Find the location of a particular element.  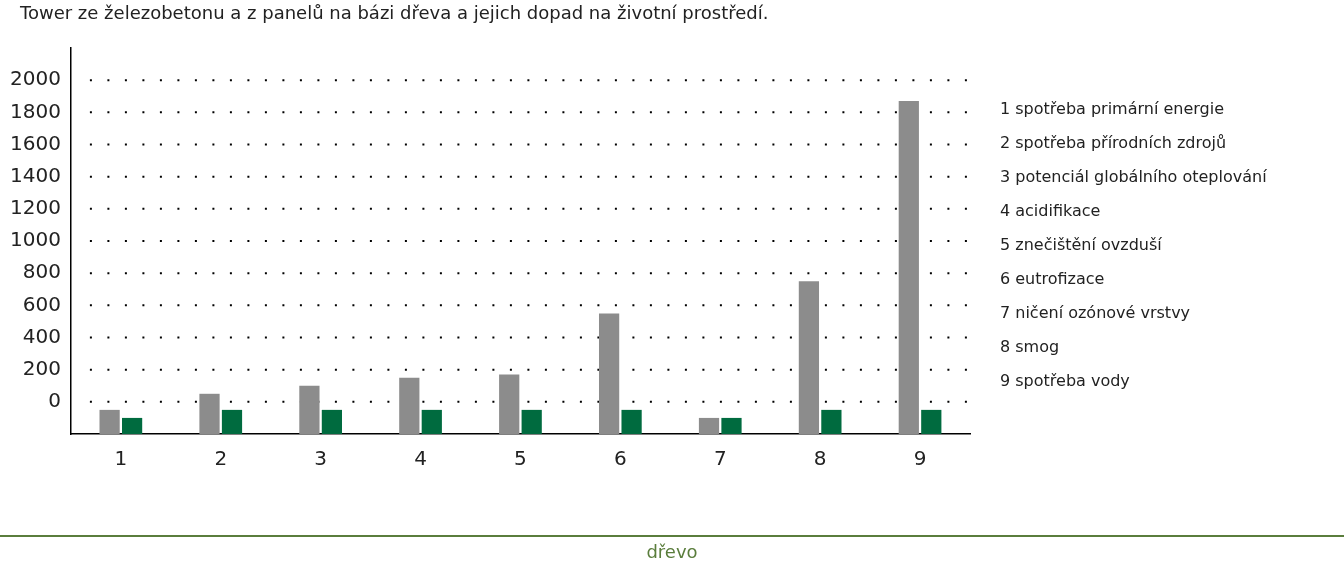

text: 9 spotřeba vody is located at coordinates (1065, 381).